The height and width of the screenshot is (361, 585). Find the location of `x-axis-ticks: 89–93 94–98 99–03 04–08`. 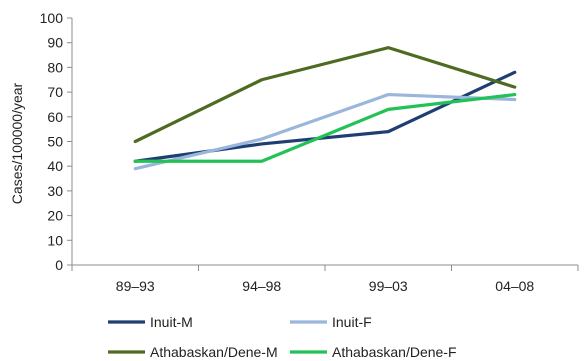

x-axis-ticks: 89–93 94–98 99–03 04–08 is located at coordinates (325, 279).